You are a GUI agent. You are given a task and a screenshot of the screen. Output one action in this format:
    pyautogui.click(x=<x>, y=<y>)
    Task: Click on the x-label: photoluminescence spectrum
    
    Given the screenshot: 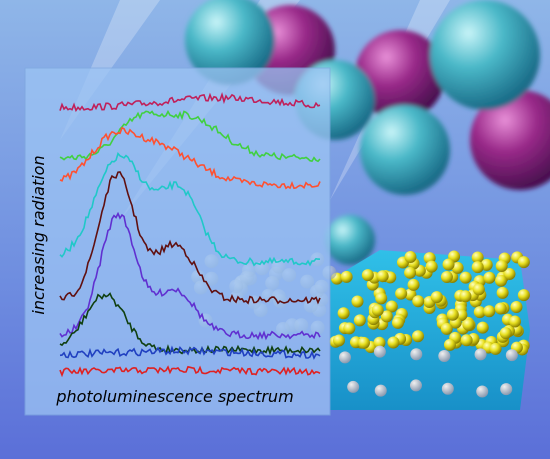 What is the action you would take?
    pyautogui.click(x=174, y=396)
    